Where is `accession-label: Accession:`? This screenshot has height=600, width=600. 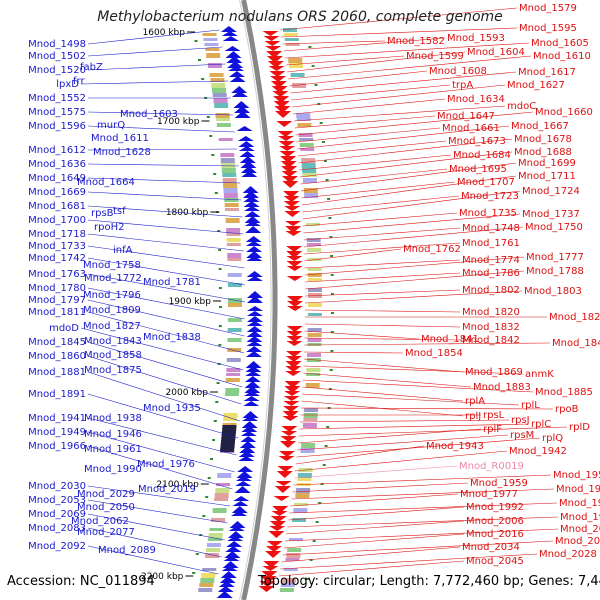
accession-label: Accession: is located at coordinates (41, 581).